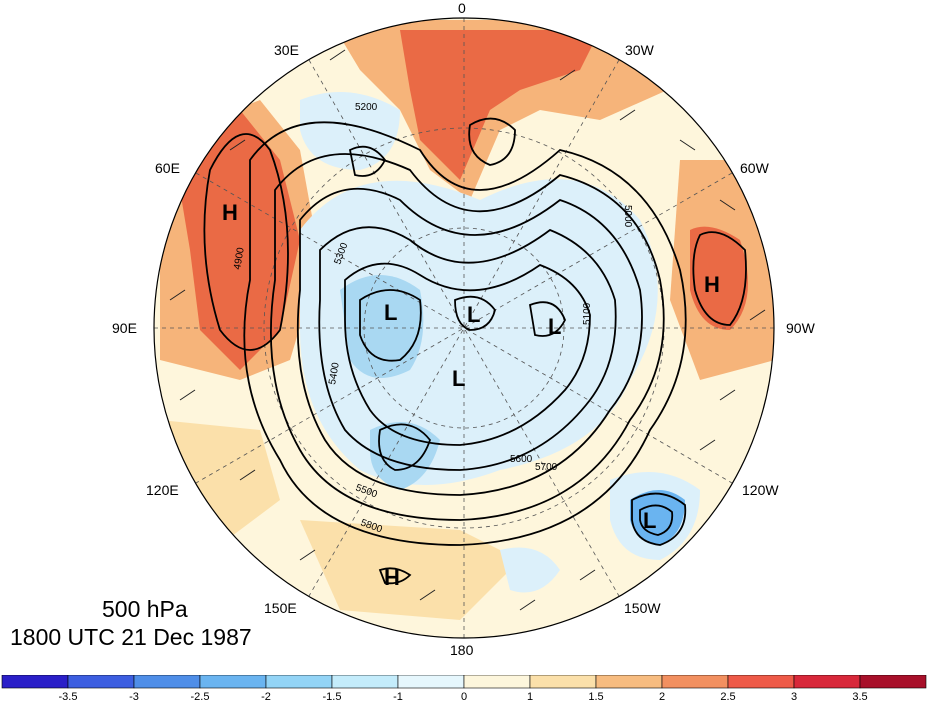 The width and height of the screenshot is (928, 702). I want to click on contour-label: 5100, so click(587, 313).